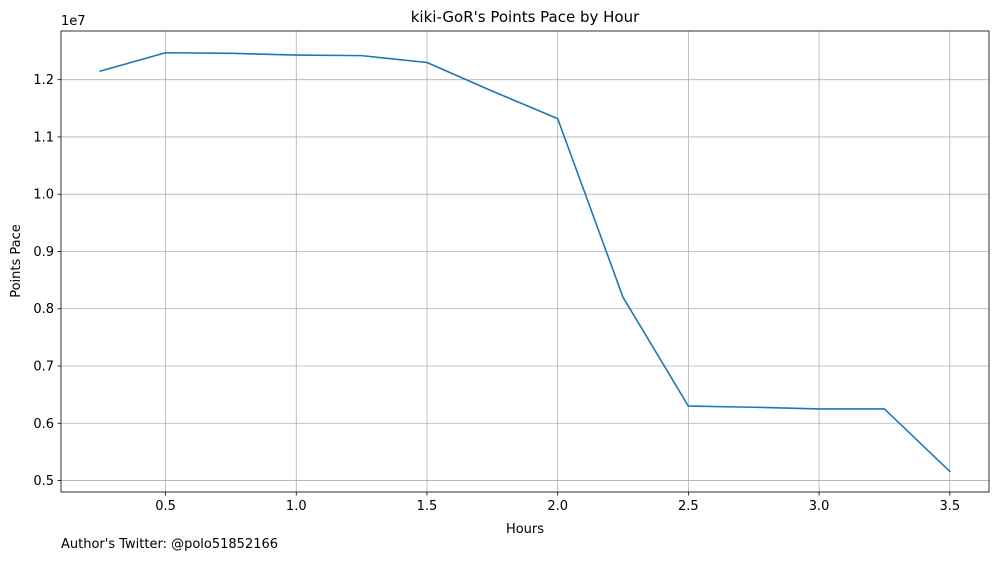 This screenshot has width=1001, height=562. Describe the element at coordinates (949, 506) in the screenshot. I see `x-tick-label: 3.5` at that location.